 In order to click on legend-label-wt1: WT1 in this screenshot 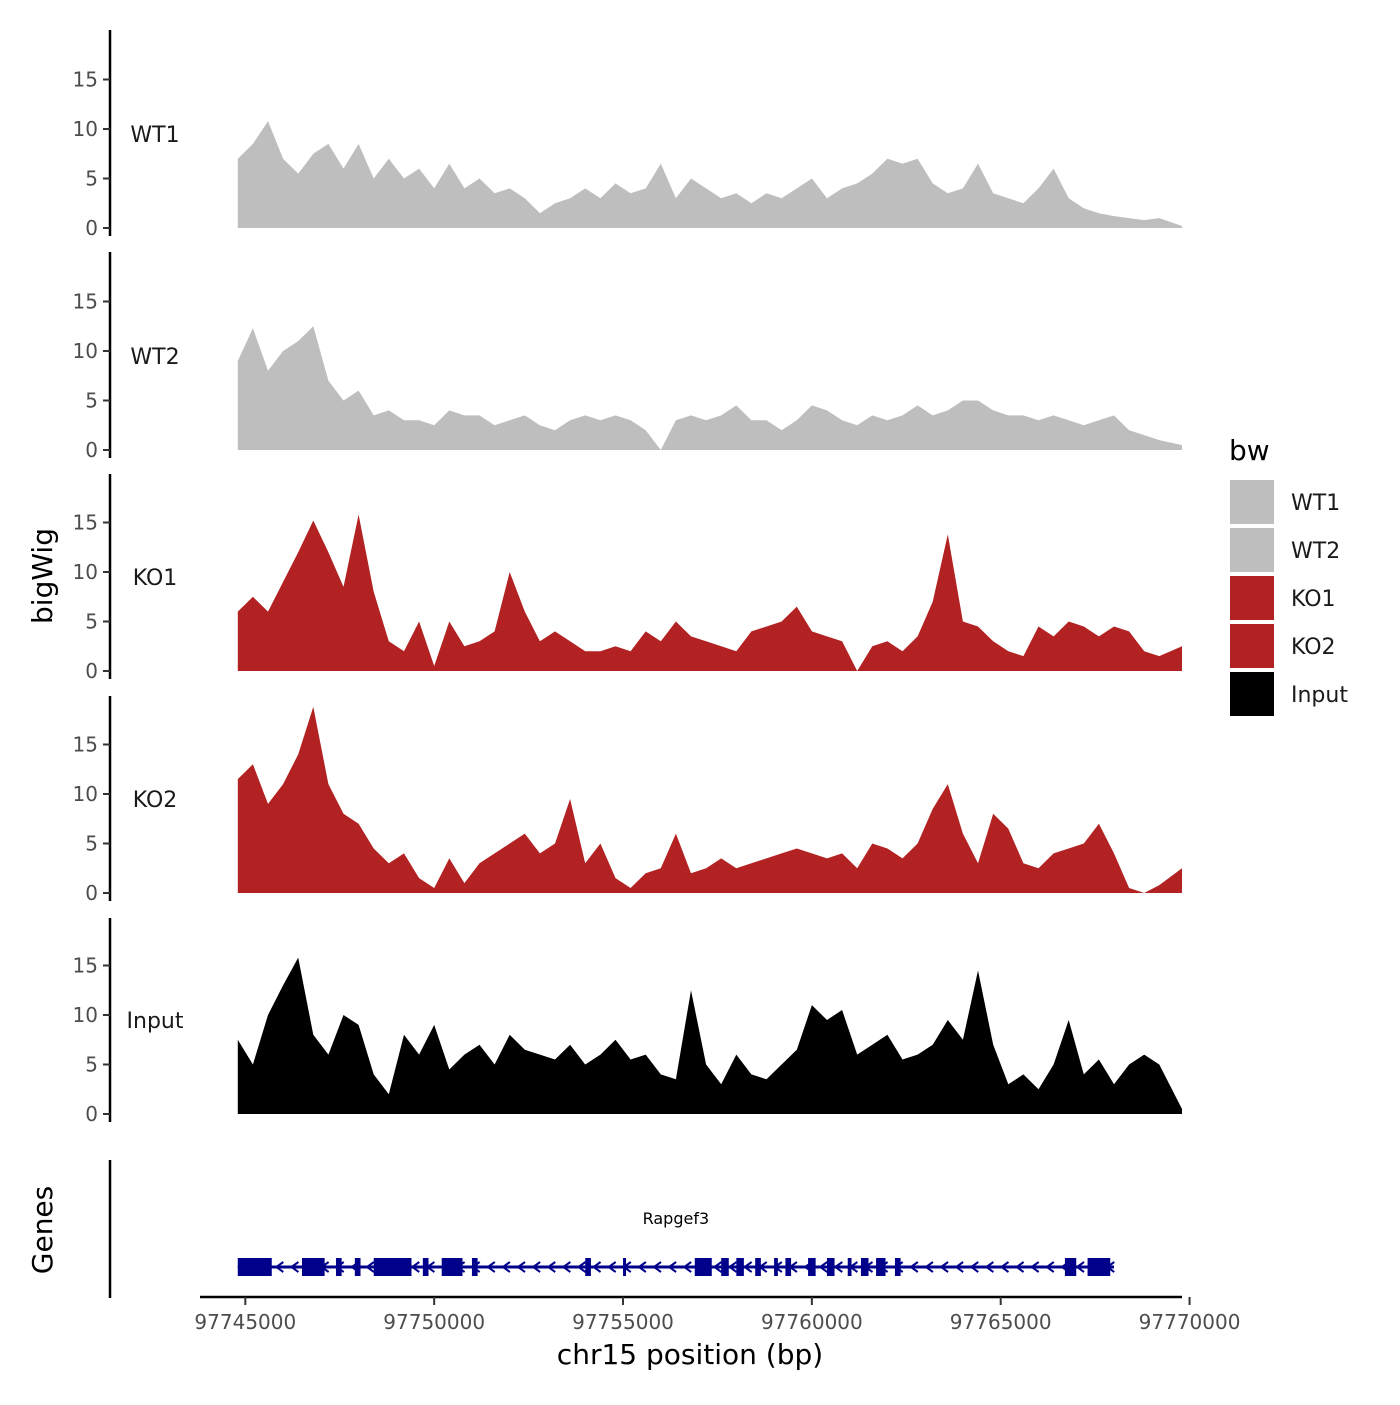, I will do `click(1315, 503)`.